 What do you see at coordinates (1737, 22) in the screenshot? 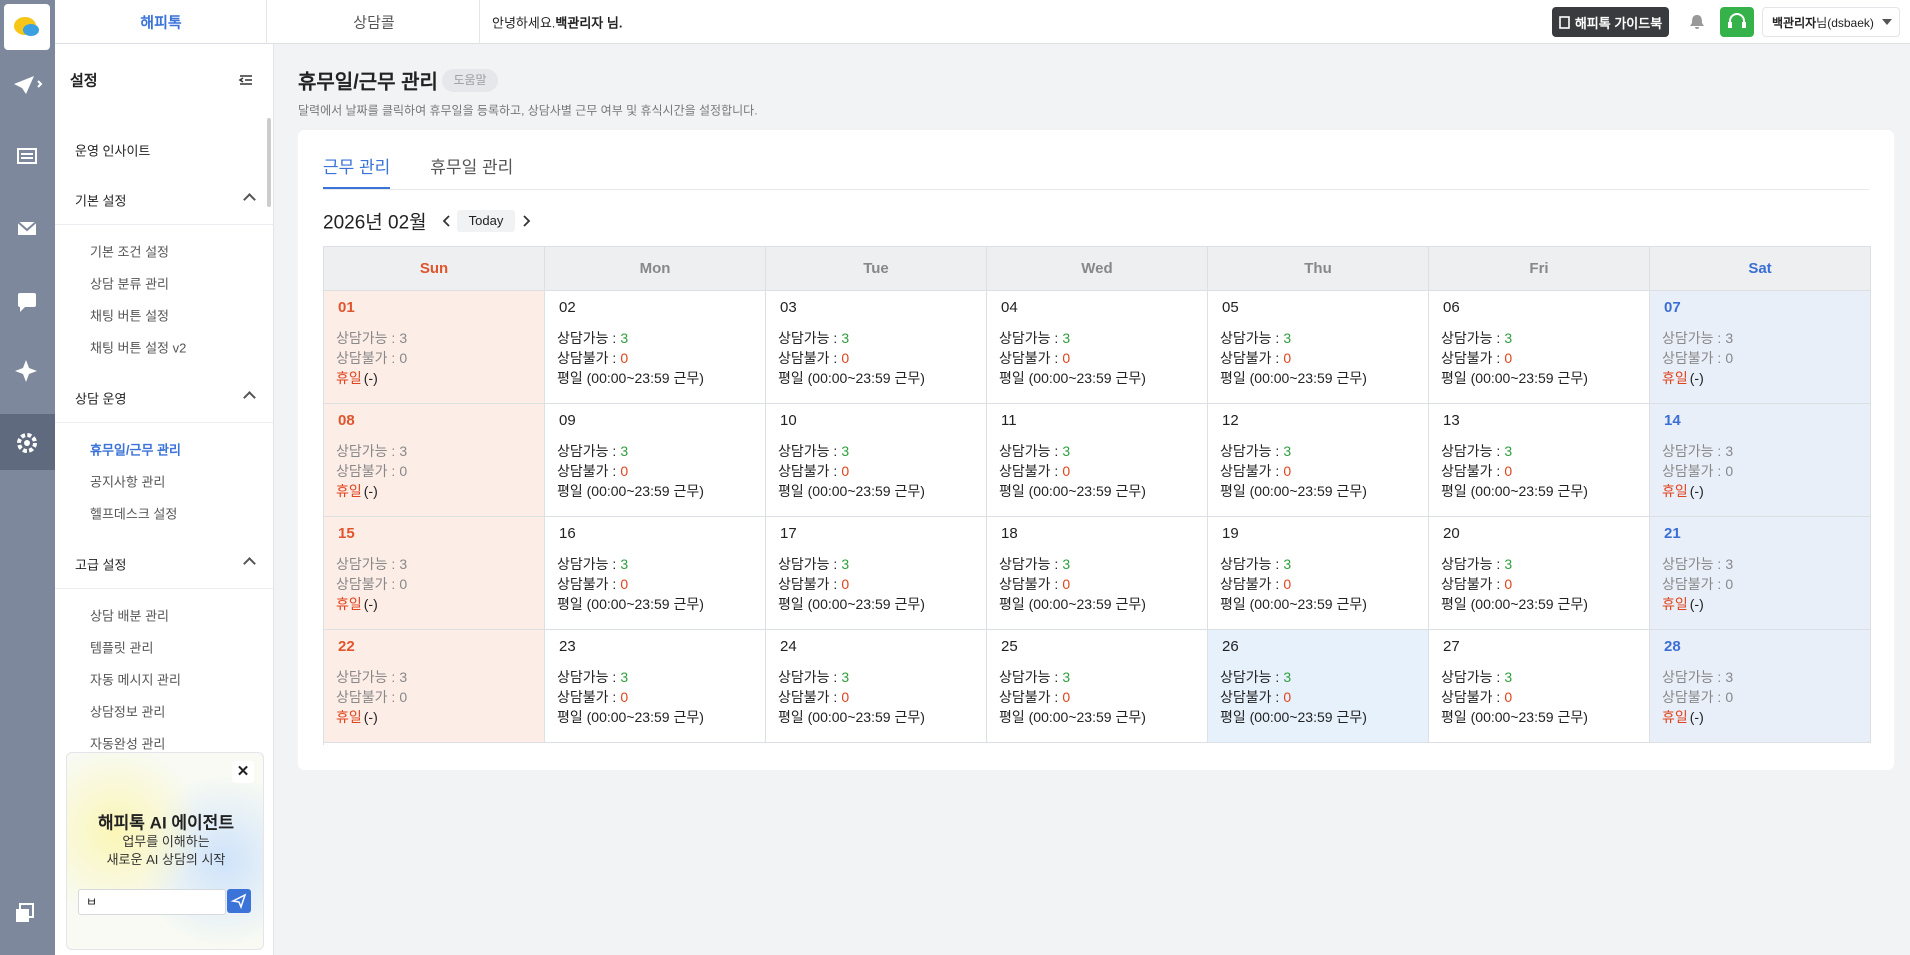
I see `call-button` at bounding box center [1737, 22].